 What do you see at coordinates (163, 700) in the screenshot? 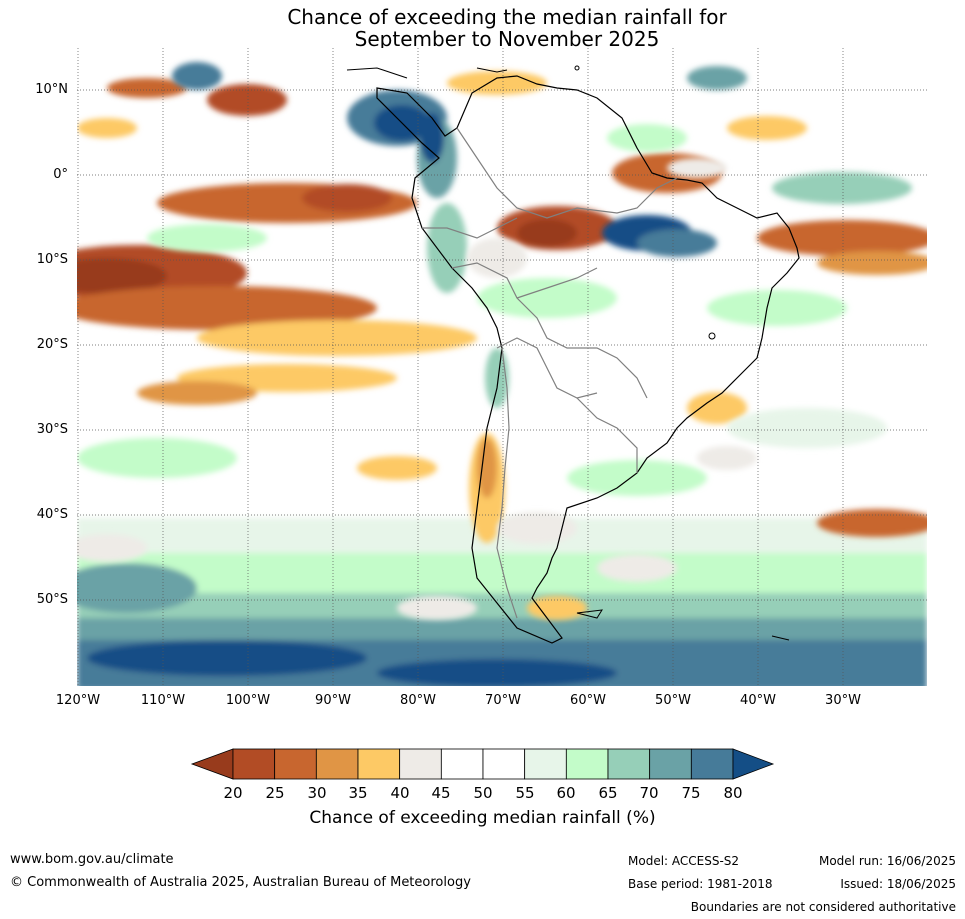
I see `longitude-label: 110°W` at bounding box center [163, 700].